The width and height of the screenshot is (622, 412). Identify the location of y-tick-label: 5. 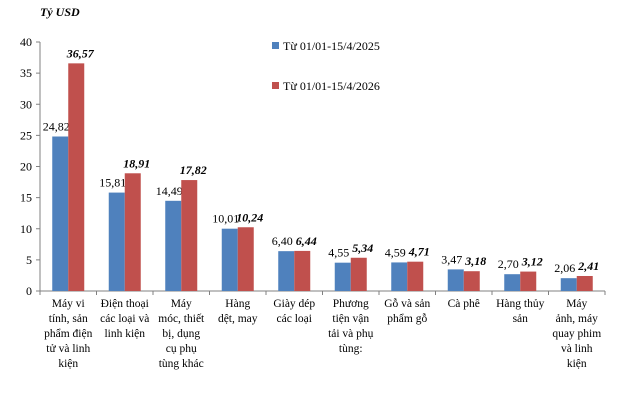
(29, 260).